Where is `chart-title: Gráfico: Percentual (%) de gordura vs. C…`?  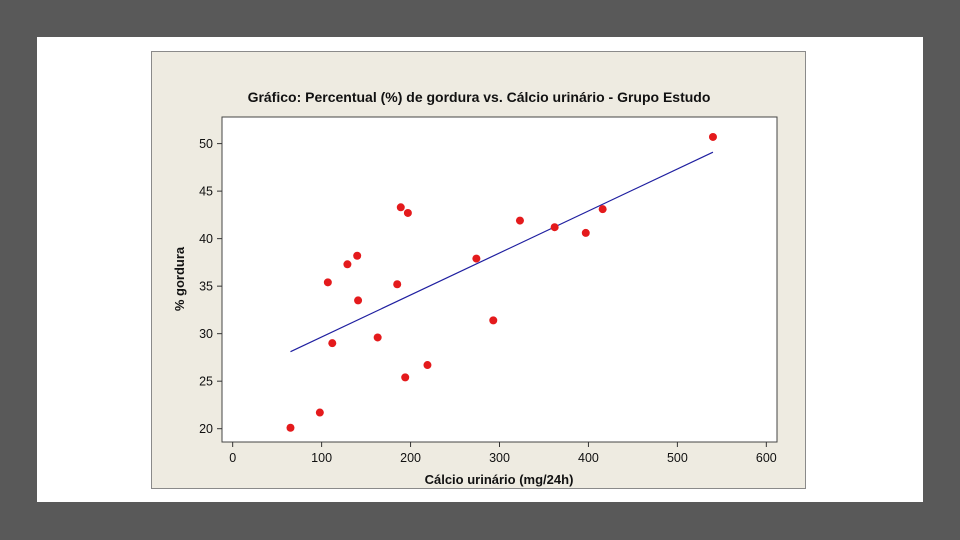 chart-title: Gráfico: Percentual (%) de gordura vs. C… is located at coordinates (479, 97).